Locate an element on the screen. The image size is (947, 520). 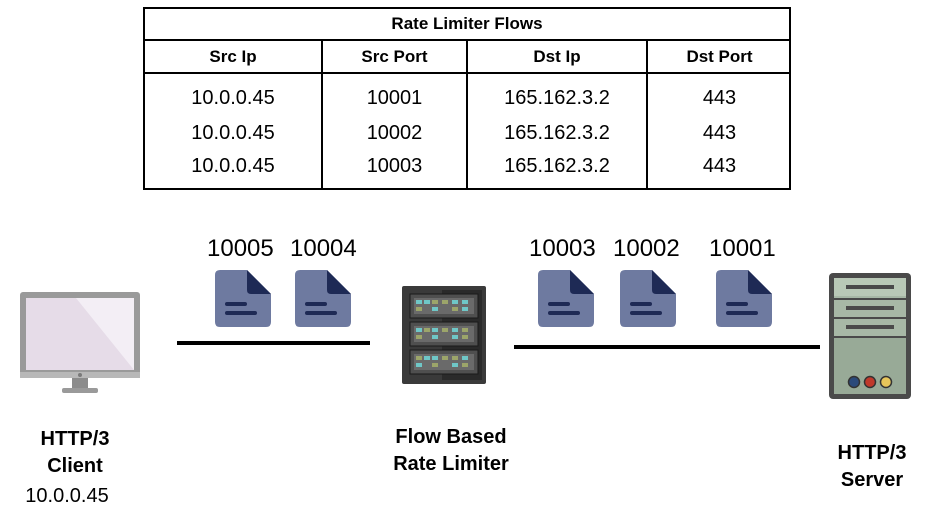
server-line2: Server is located at coordinates (872, 480).